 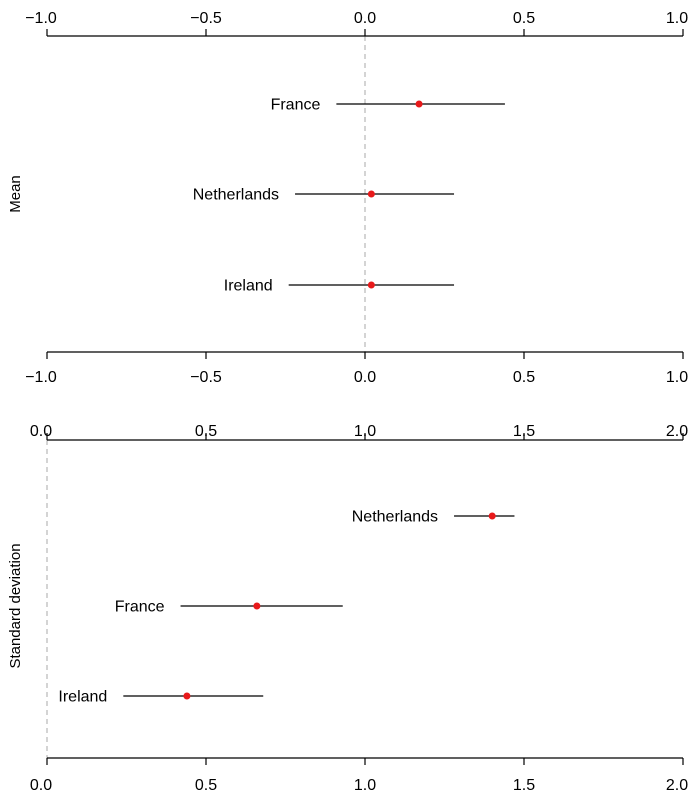 I want to click on panel-y-axis-label: Standard deviation, so click(x=15, y=605).